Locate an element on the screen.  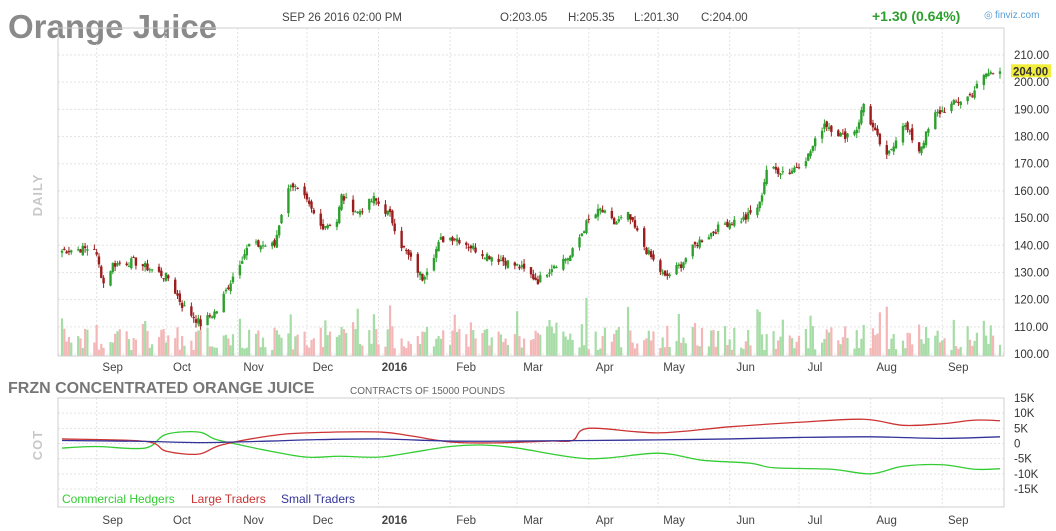
date-time: SEP 26 2016 02:00 PM is located at coordinates (342, 18).